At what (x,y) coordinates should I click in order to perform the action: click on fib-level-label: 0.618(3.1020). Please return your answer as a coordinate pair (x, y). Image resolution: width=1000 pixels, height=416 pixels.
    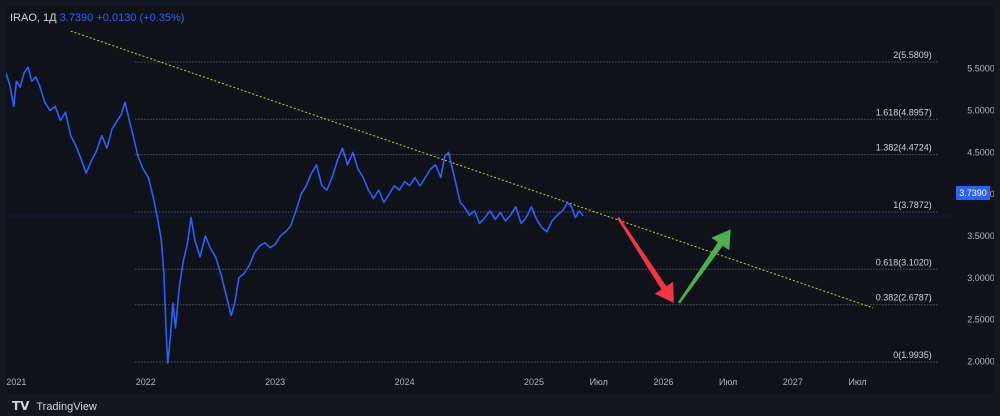
    Looking at the image, I should click on (904, 262).